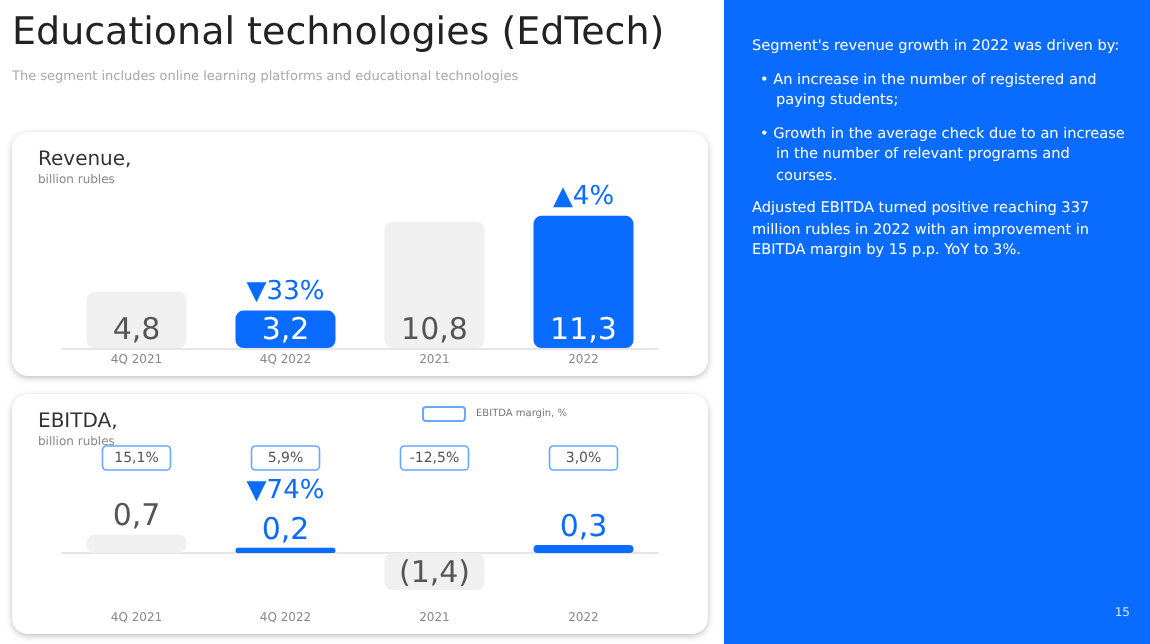 The image size is (1150, 644). What do you see at coordinates (285, 490) in the screenshot?
I see `annotation: ▼74%` at bounding box center [285, 490].